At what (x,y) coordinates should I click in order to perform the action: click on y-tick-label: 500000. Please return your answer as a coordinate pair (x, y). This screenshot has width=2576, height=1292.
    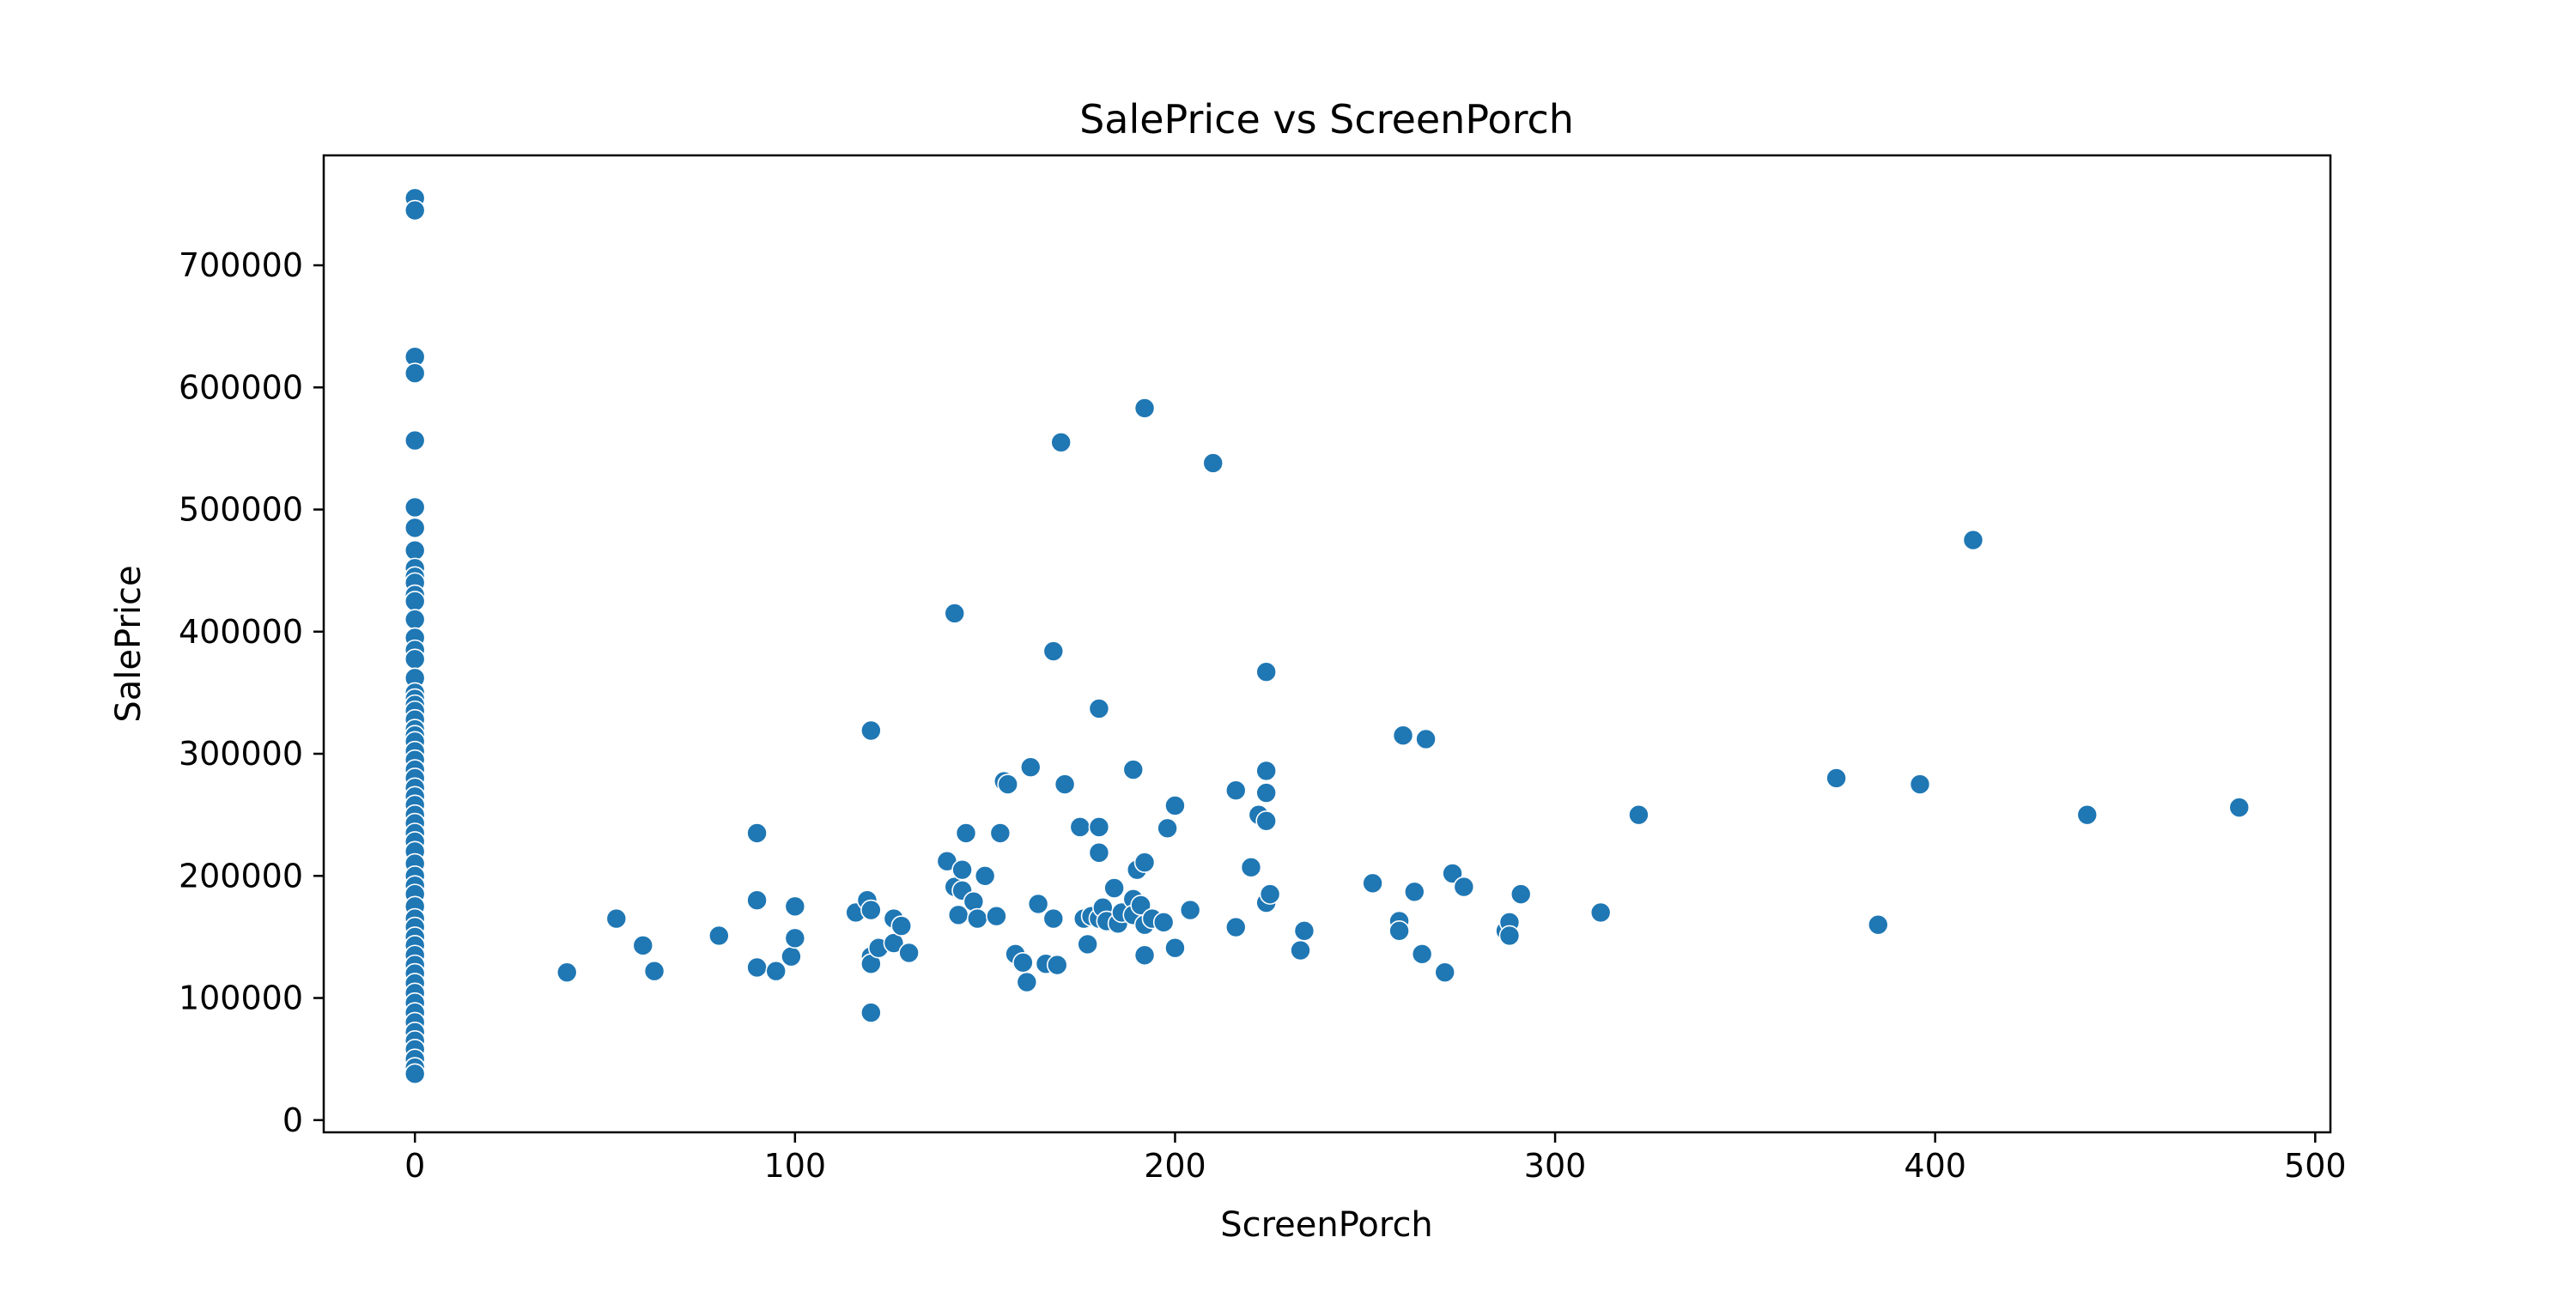
    Looking at the image, I should click on (241, 510).